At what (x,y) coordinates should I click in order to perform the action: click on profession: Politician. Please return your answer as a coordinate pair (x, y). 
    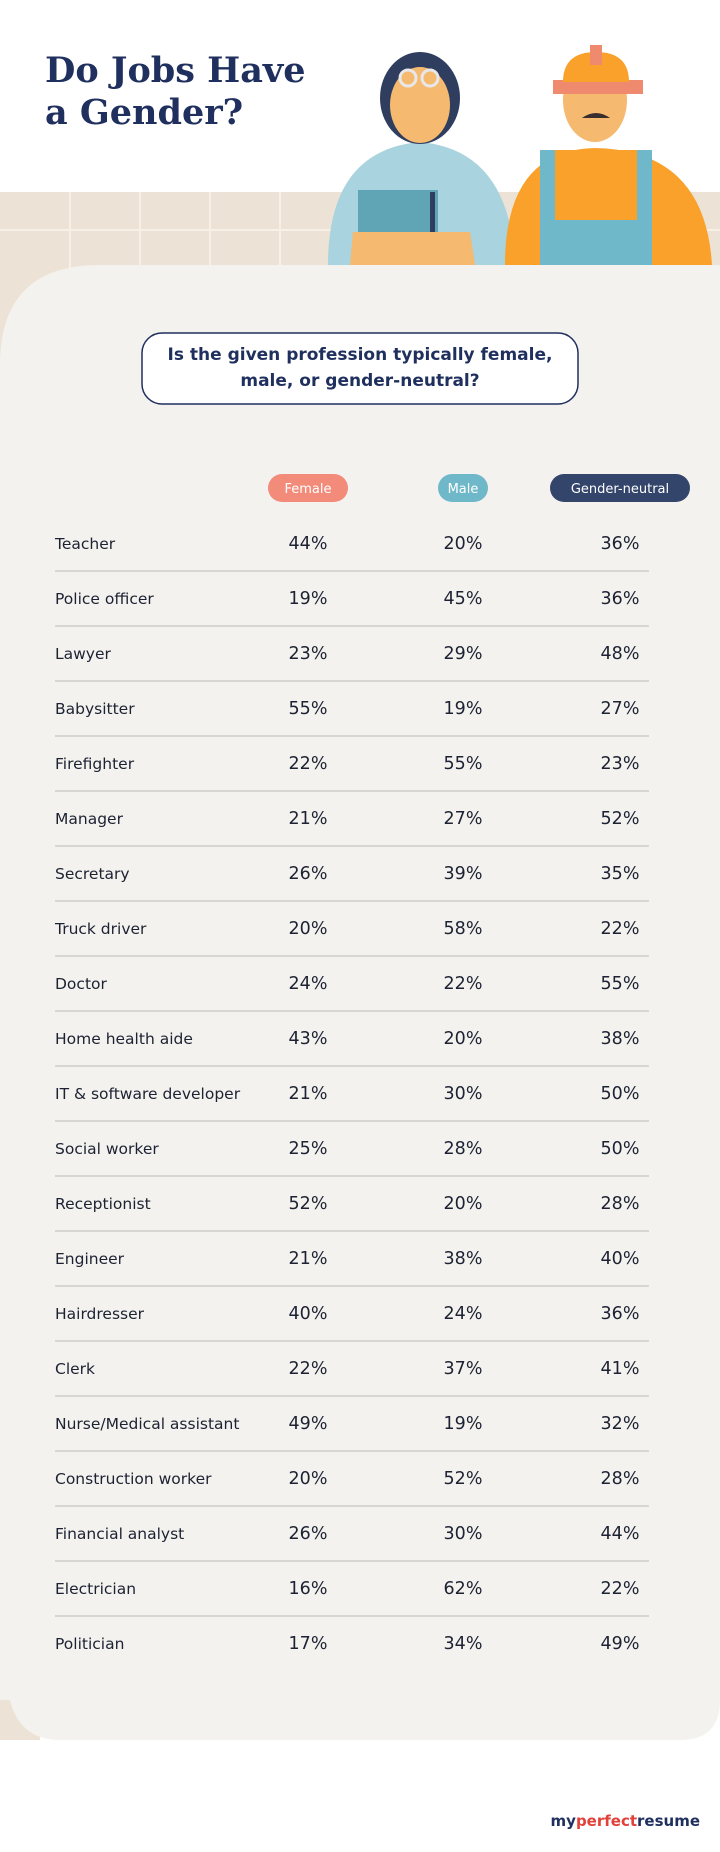
    Looking at the image, I should click on (89, 1644).